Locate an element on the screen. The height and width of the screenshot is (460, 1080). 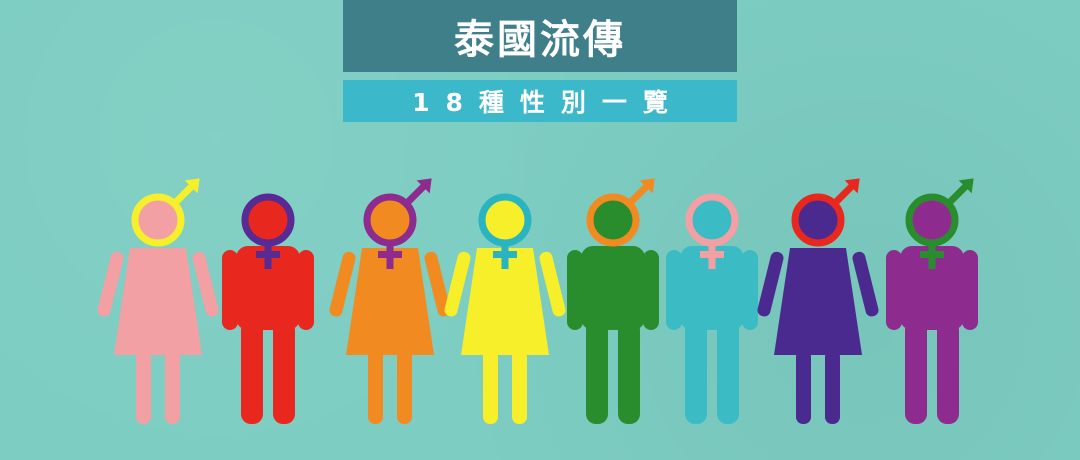
subtitle-banner: 18種性別一覽 is located at coordinates (540, 101).